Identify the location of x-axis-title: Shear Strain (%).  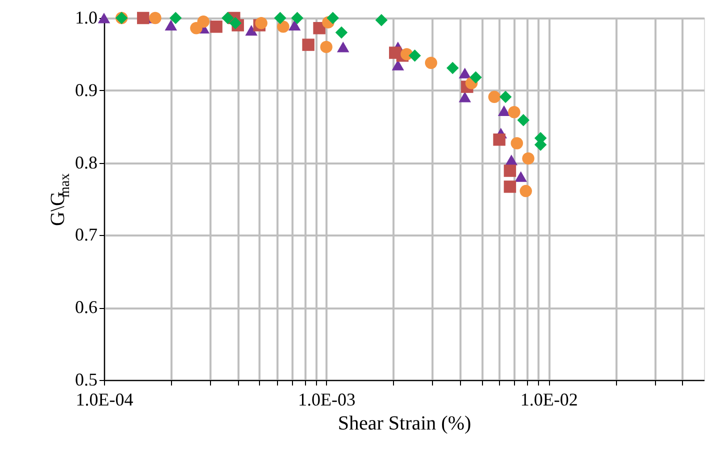
(405, 423).